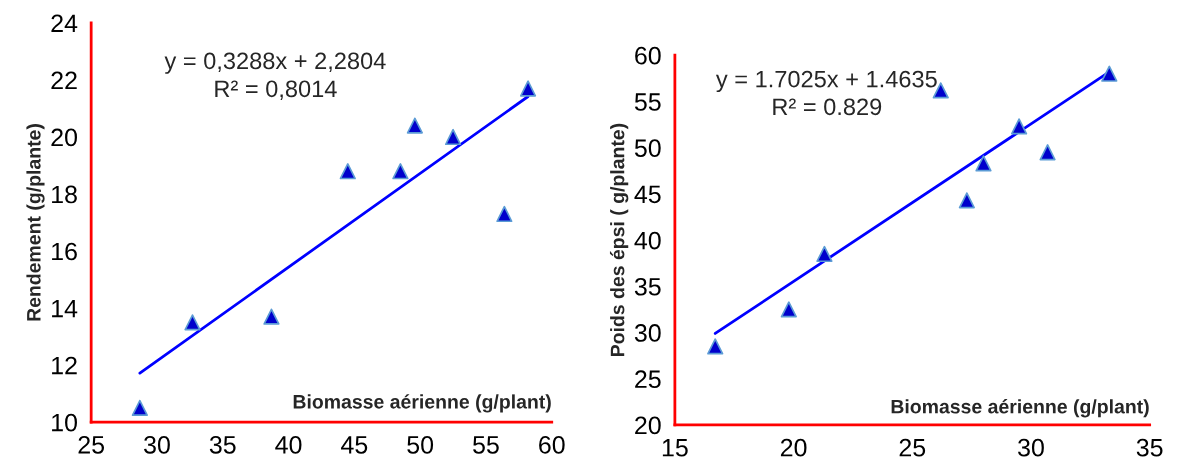 Image resolution: width=1184 pixels, height=468 pixels. What do you see at coordinates (647, 286) in the screenshot?
I see `y-tick-label: 35` at bounding box center [647, 286].